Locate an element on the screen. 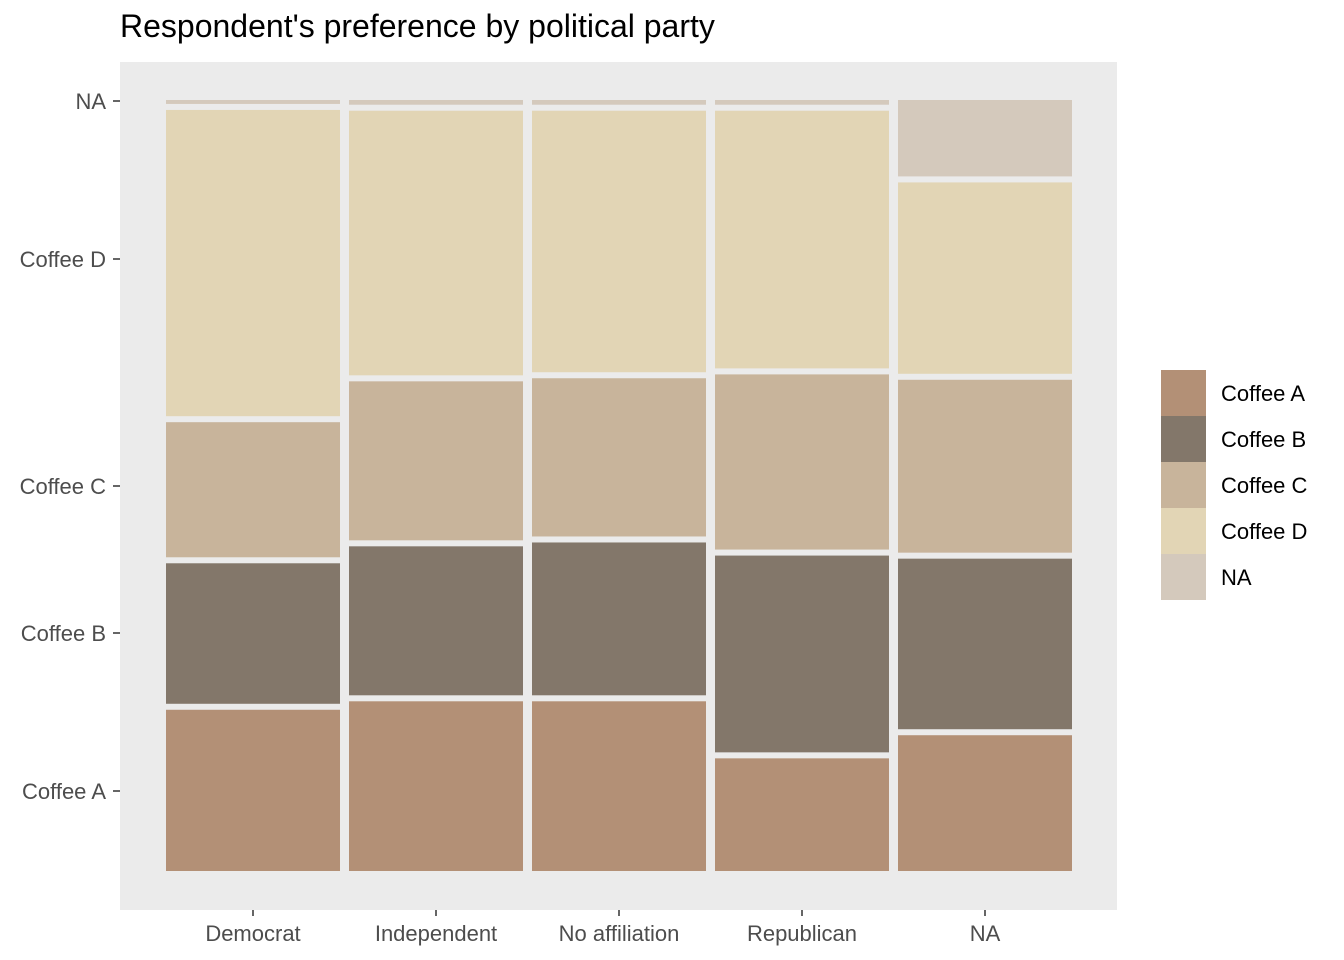 The height and width of the screenshot is (960, 1344). x-tick-label: Independent is located at coordinates (436, 933).